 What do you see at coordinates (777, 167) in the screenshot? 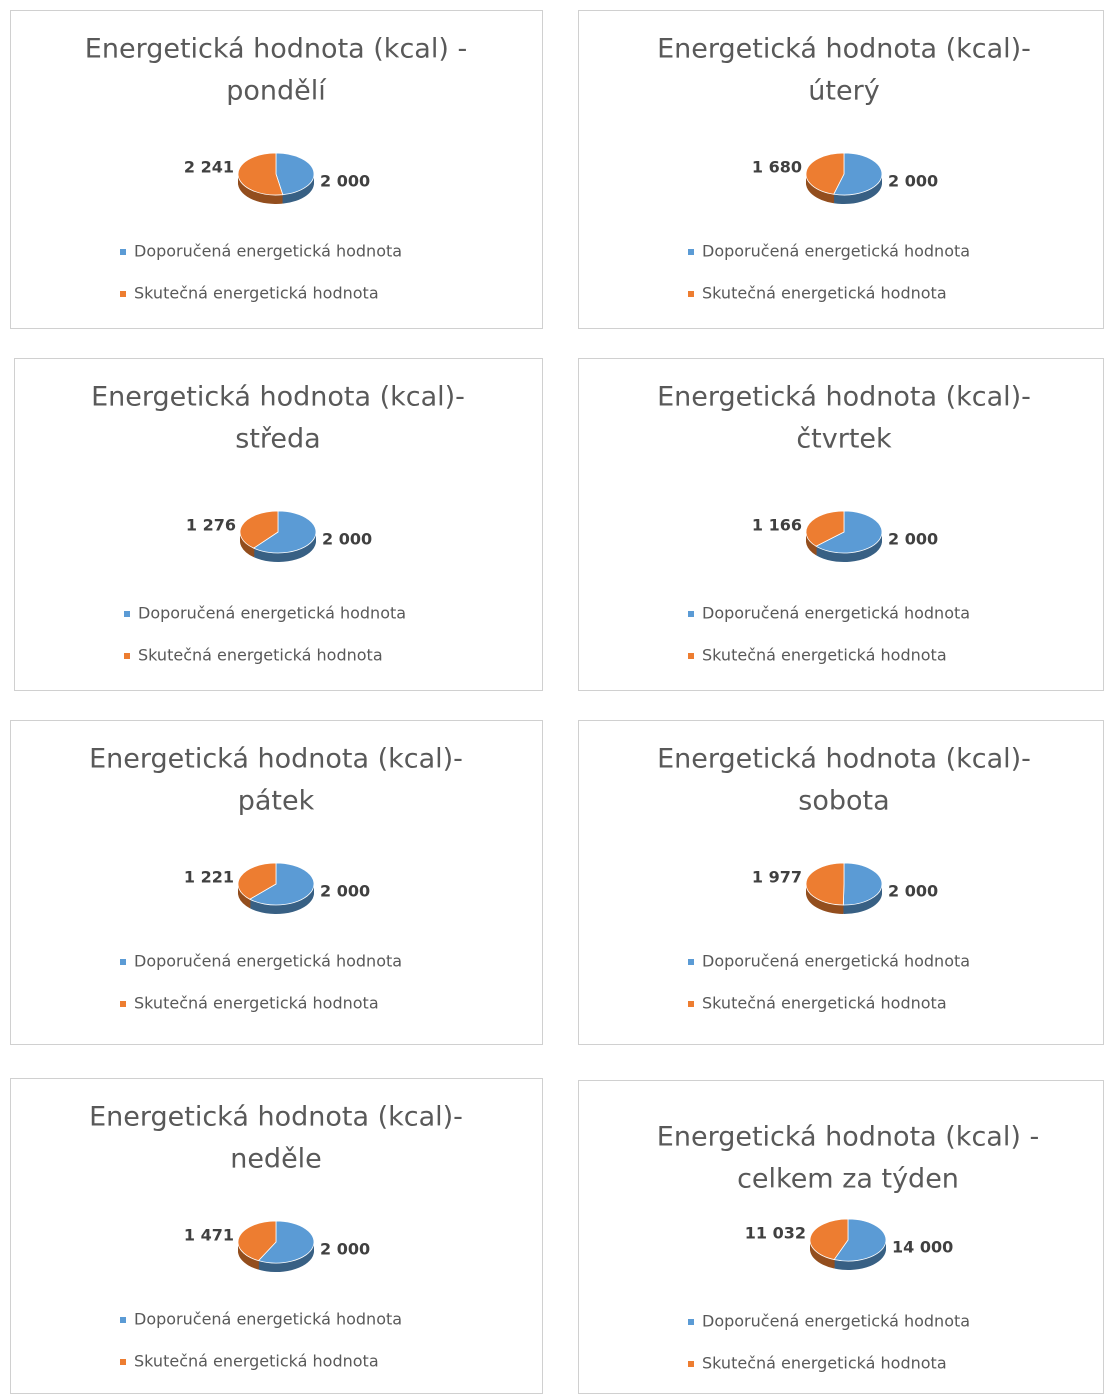
I see `data-label: 1 680` at bounding box center [777, 167].